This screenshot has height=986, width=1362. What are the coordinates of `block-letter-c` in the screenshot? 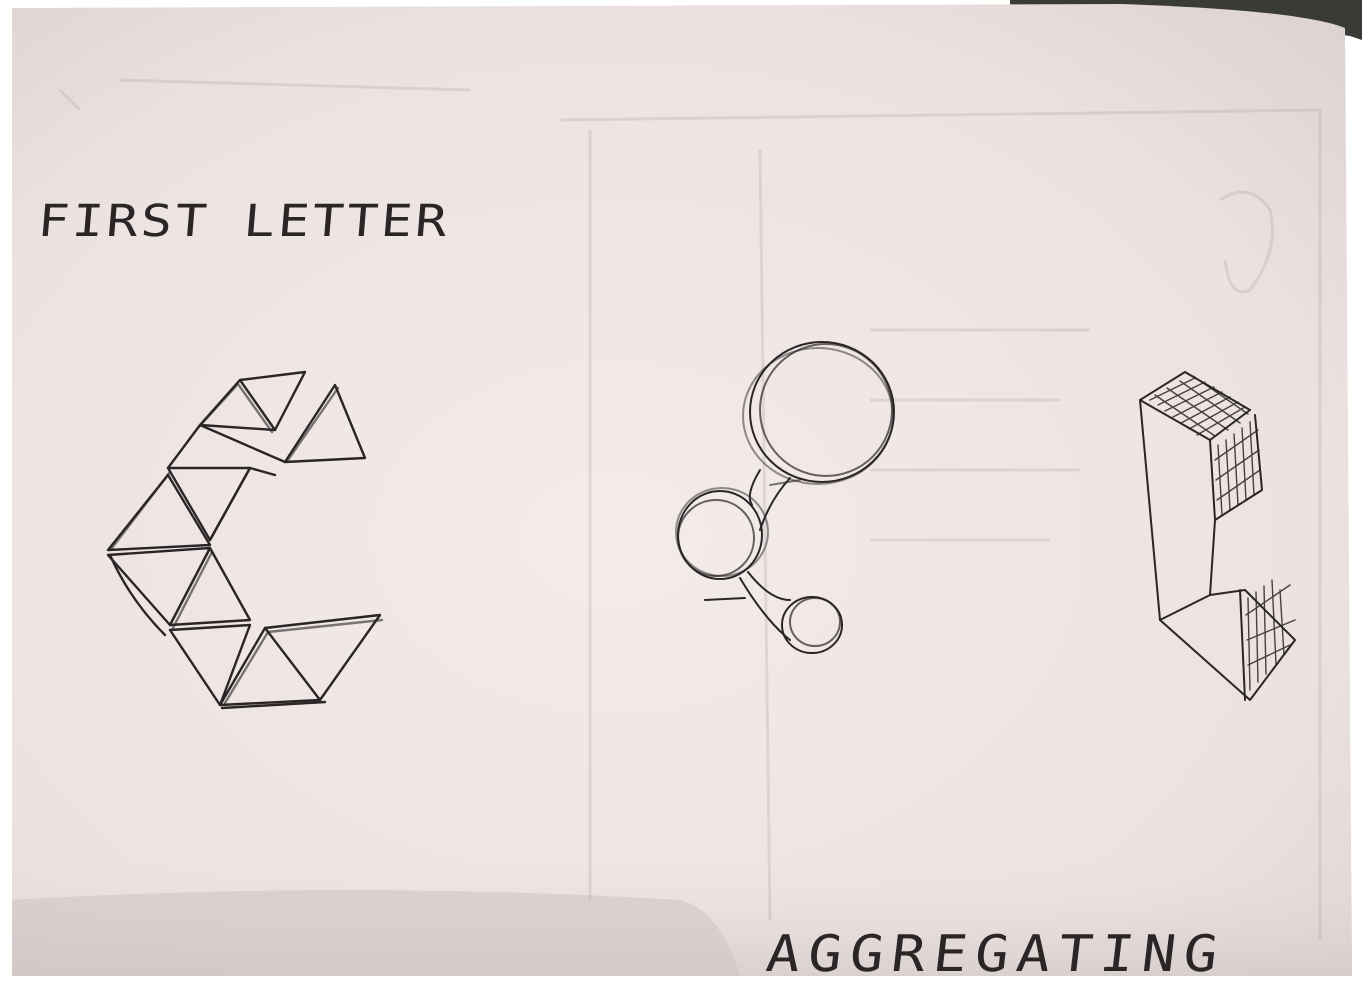 It's located at (1217, 536).